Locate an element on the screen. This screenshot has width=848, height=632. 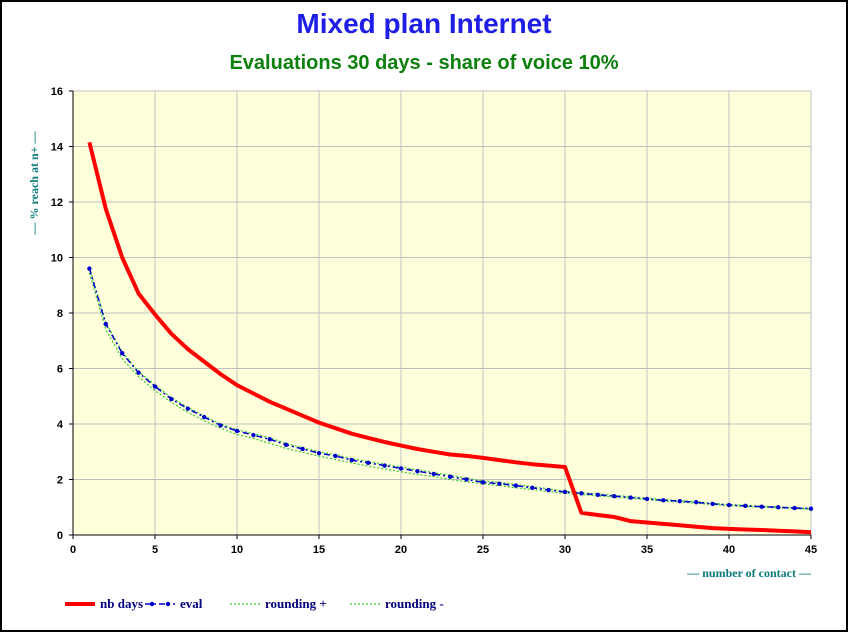
y-axis-title: — % reach at n+ — is located at coordinates (34, 183).